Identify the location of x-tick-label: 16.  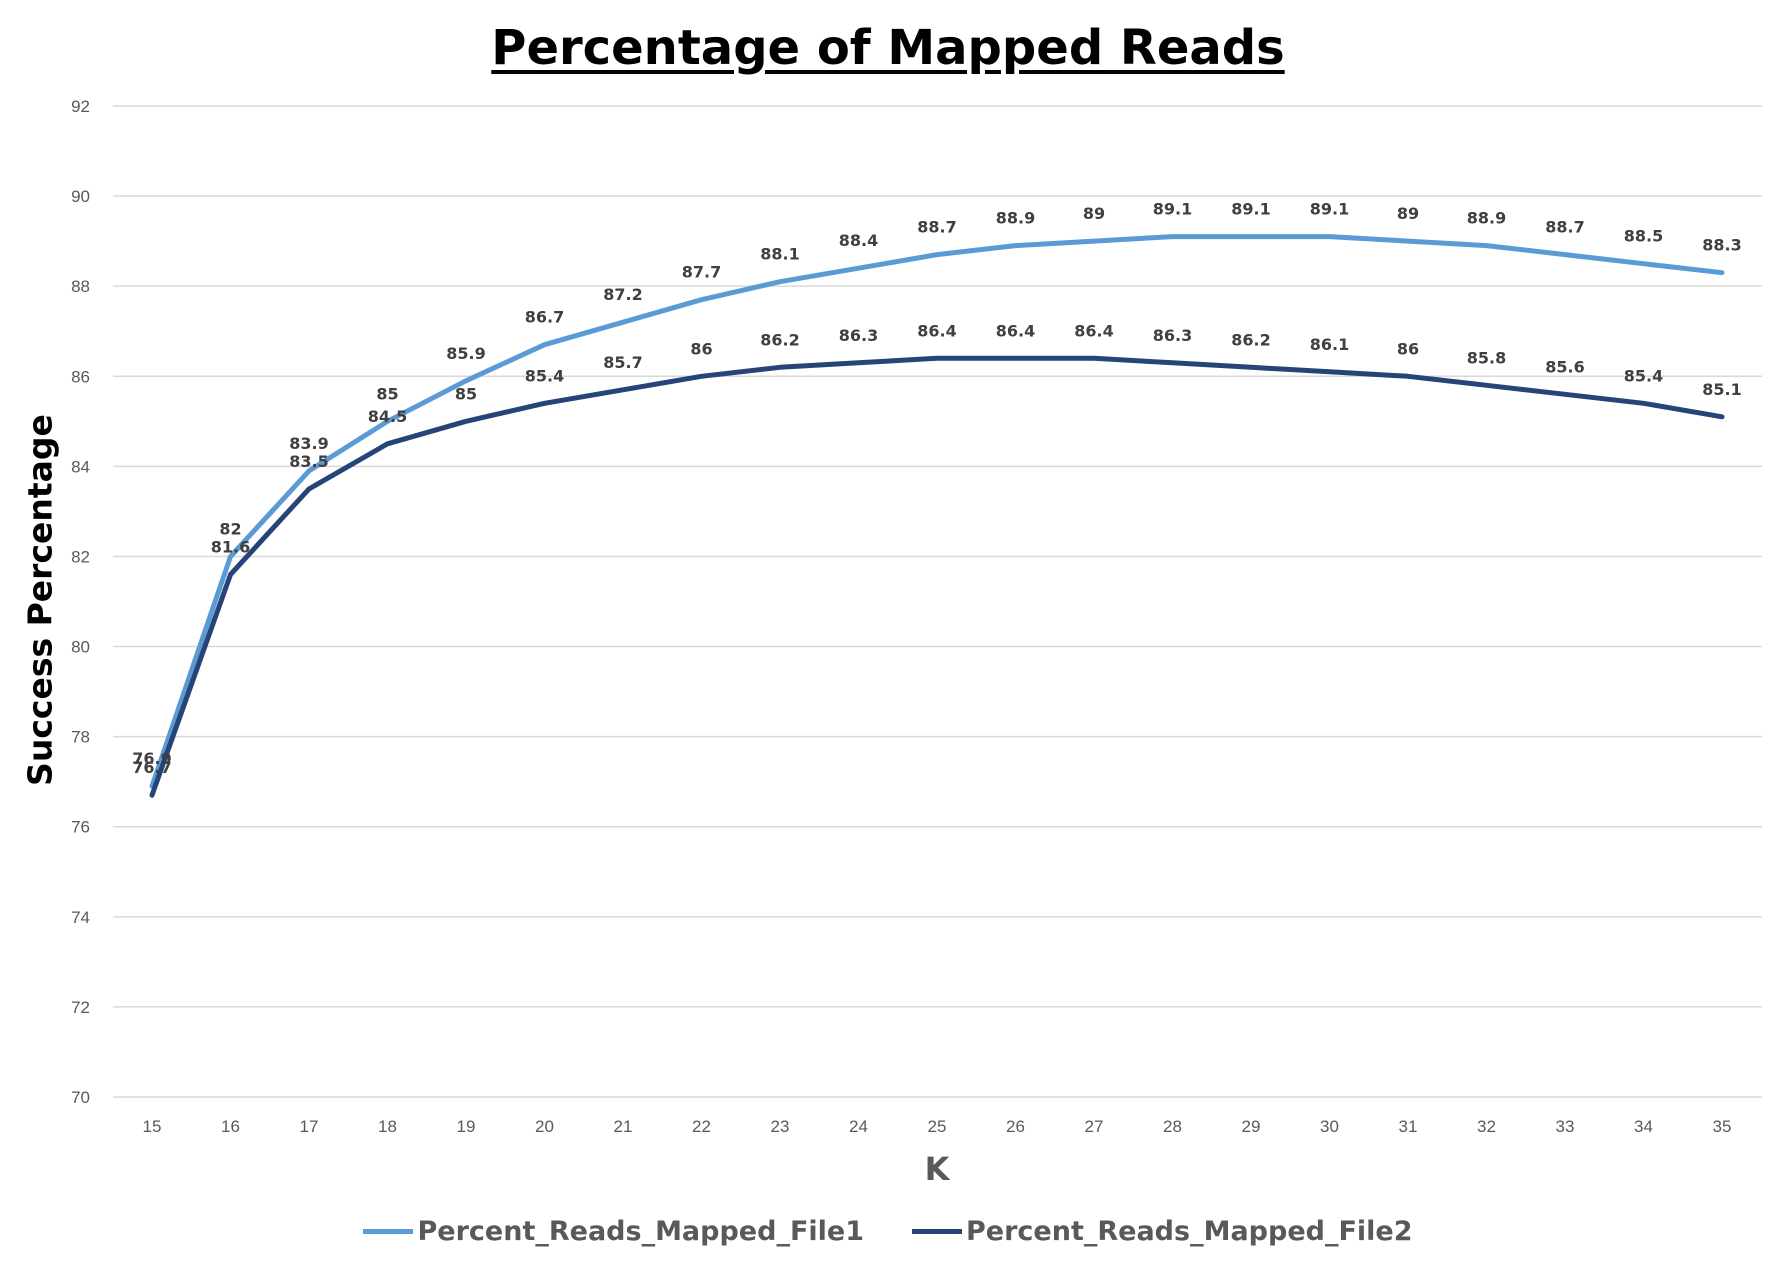
(230, 1126).